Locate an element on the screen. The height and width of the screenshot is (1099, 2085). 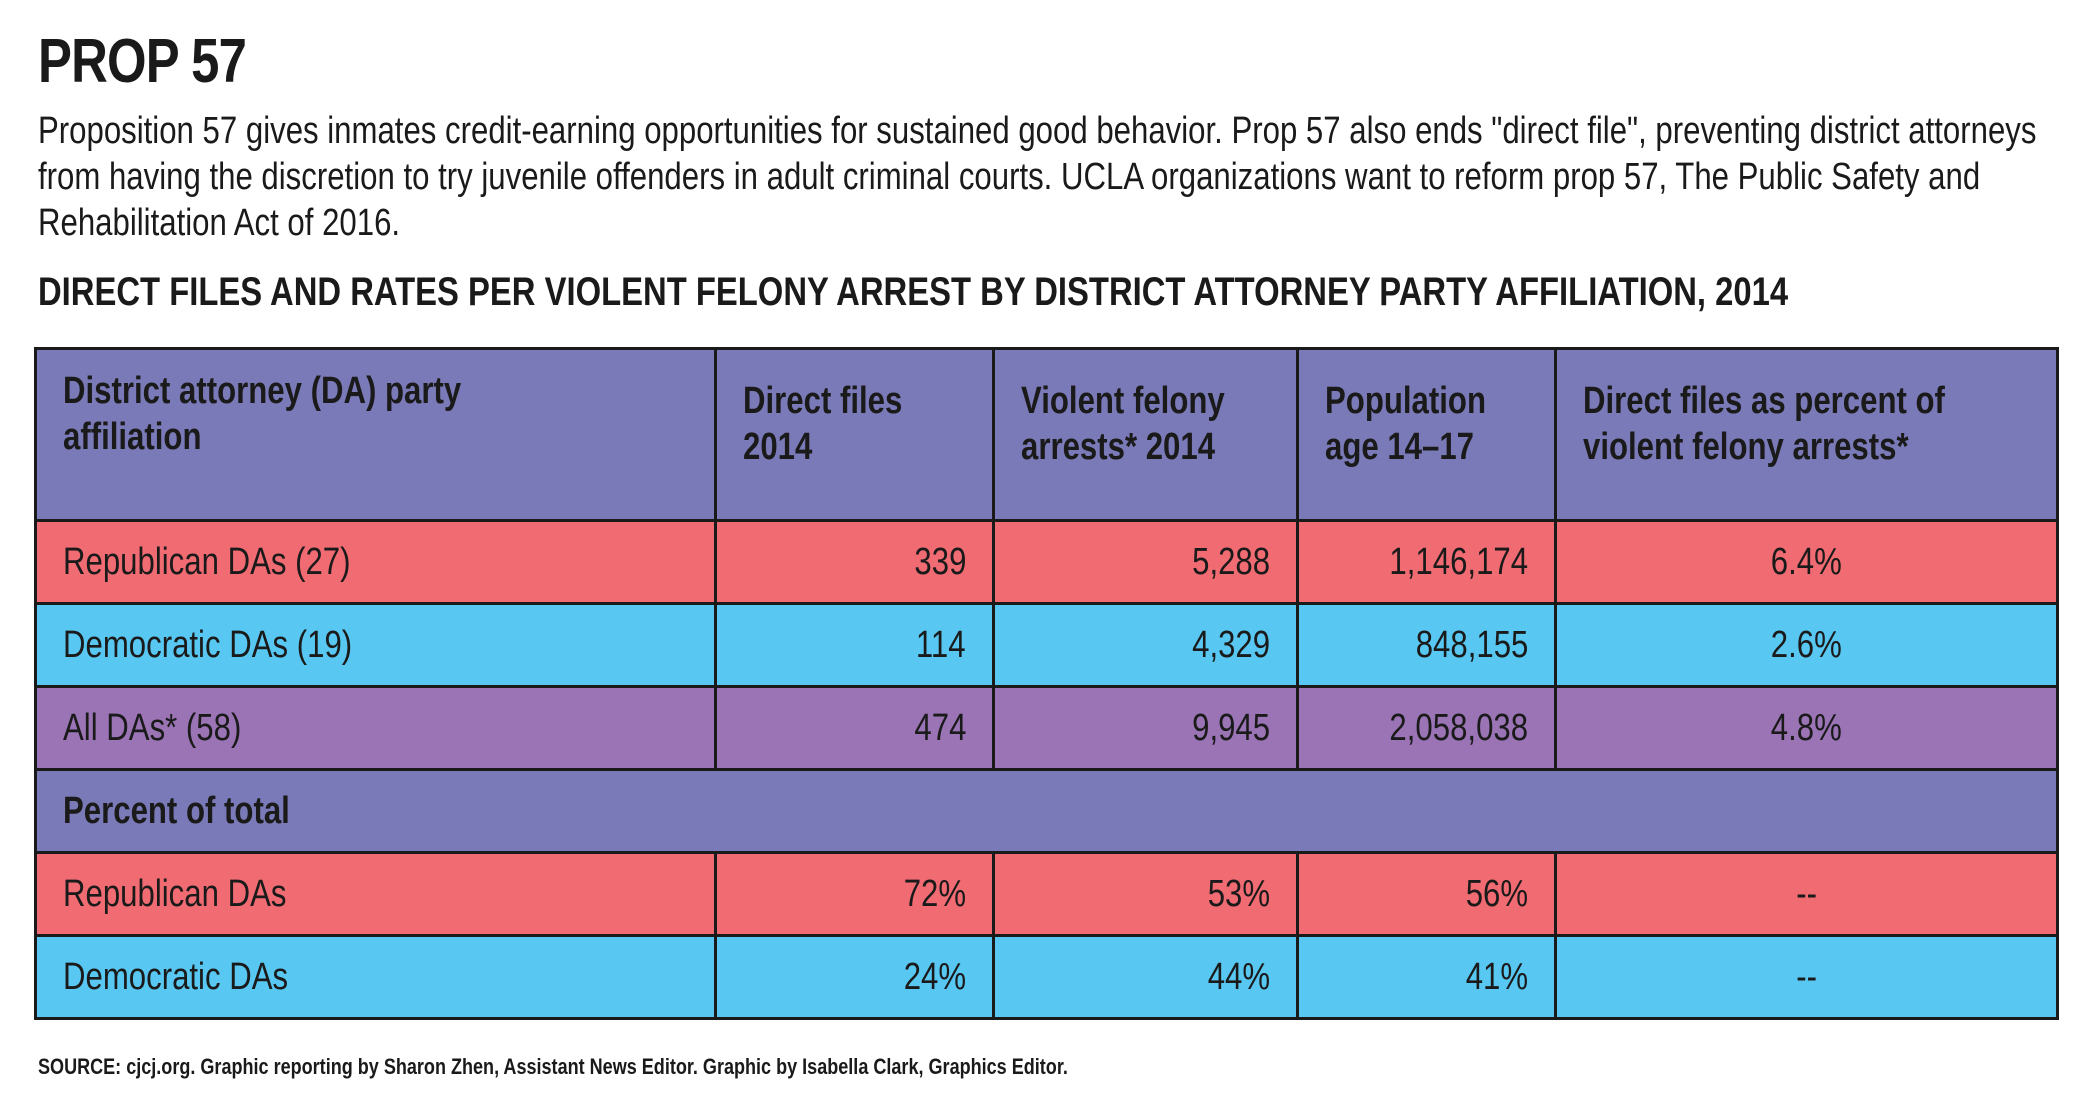
column-header: Violent felony arrests* 2014 is located at coordinates (1145, 434).